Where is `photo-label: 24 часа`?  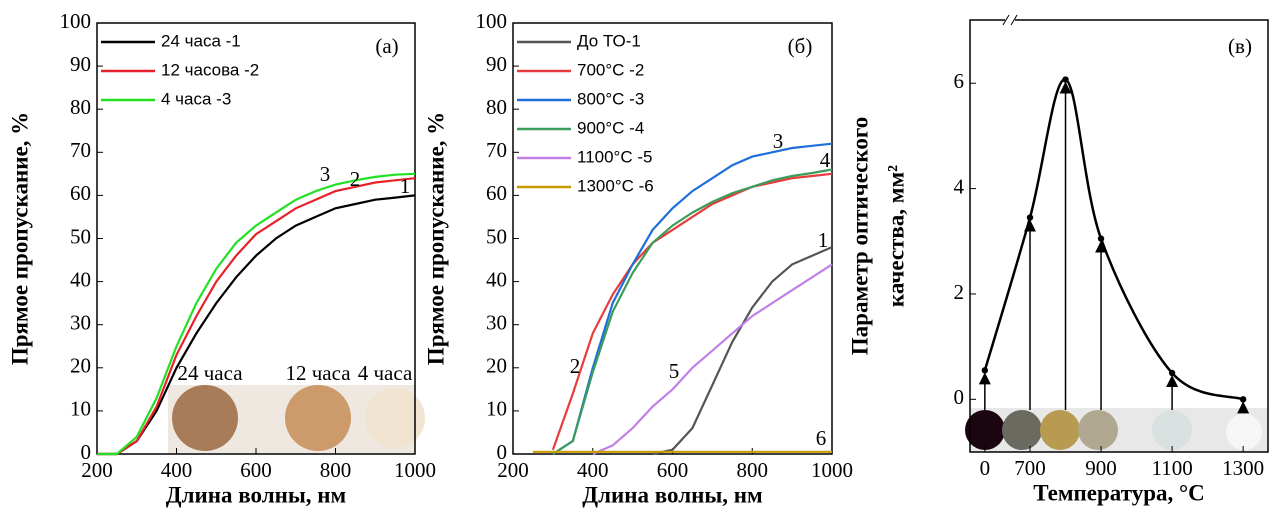 photo-label: 24 часа is located at coordinates (210, 373).